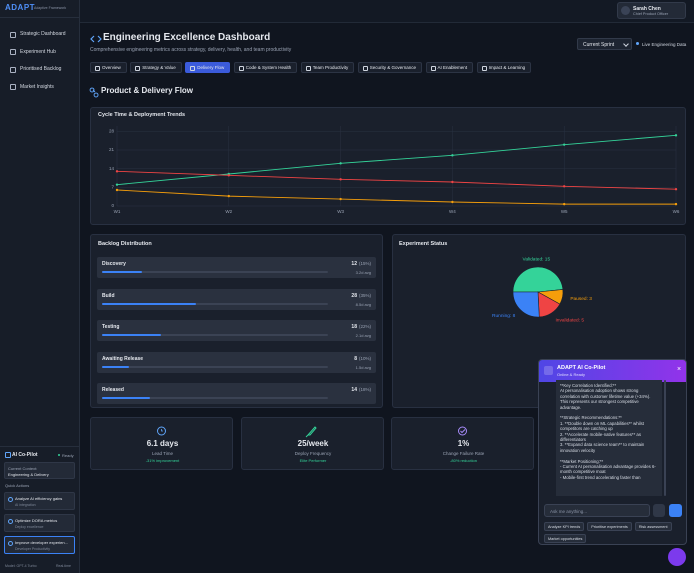 Image resolution: width=694 pixels, height=573 pixels. Describe the element at coordinates (111, 67) in the screenshot. I see `tab-label: Overview` at that location.